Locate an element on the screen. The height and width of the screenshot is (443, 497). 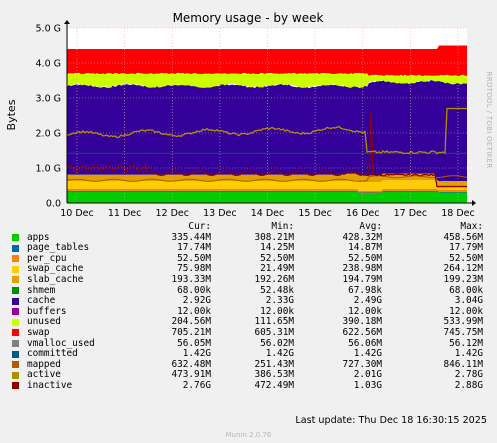
legend-min-value: 21.49M is located at coordinates (277, 269).